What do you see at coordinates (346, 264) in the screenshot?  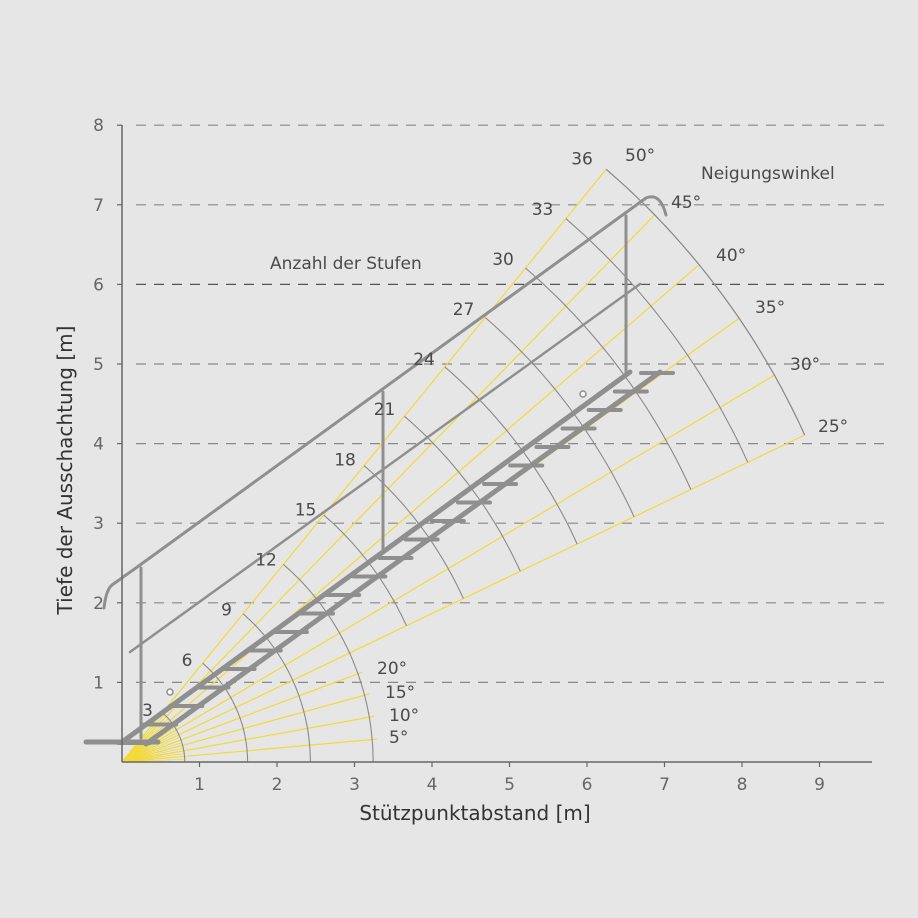 I see `steps-title: Anzahl der Stufen` at bounding box center [346, 264].